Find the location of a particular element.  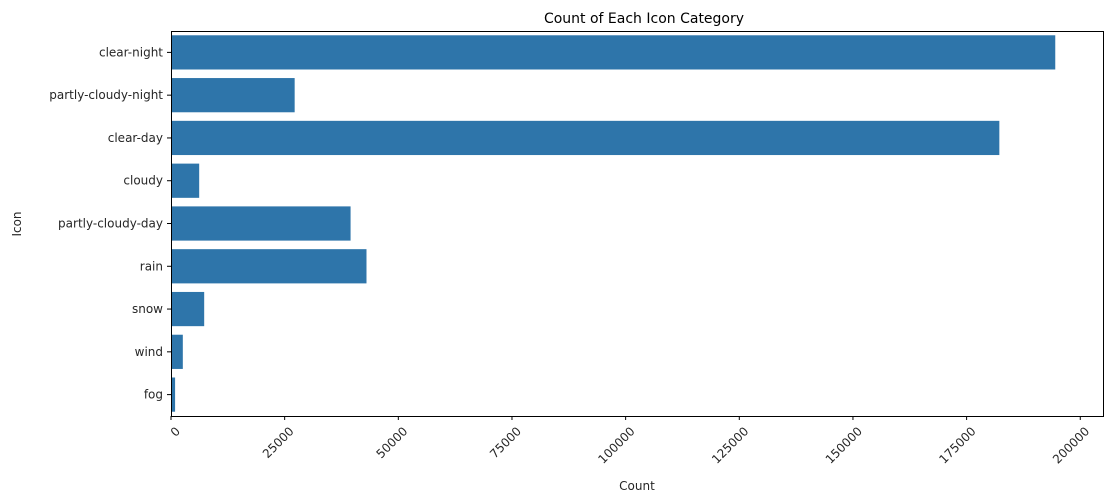

bar-snow is located at coordinates (188, 309).